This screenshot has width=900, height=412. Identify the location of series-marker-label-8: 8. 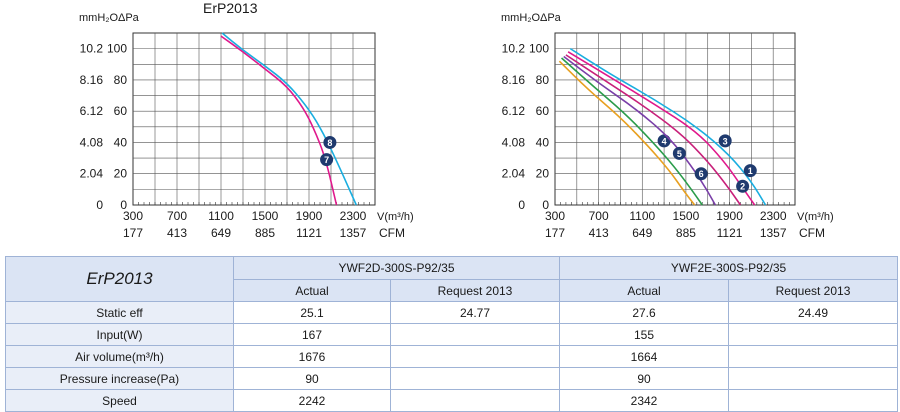
(329, 143).